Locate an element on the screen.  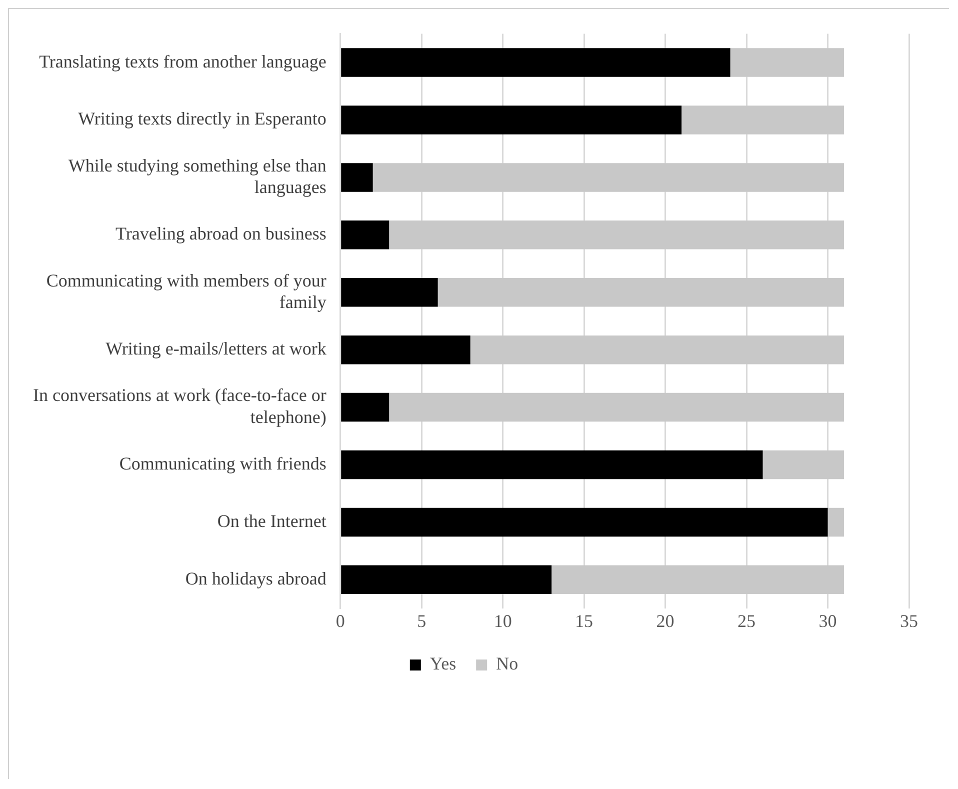
x-tick-label: 30 is located at coordinates (827, 620).